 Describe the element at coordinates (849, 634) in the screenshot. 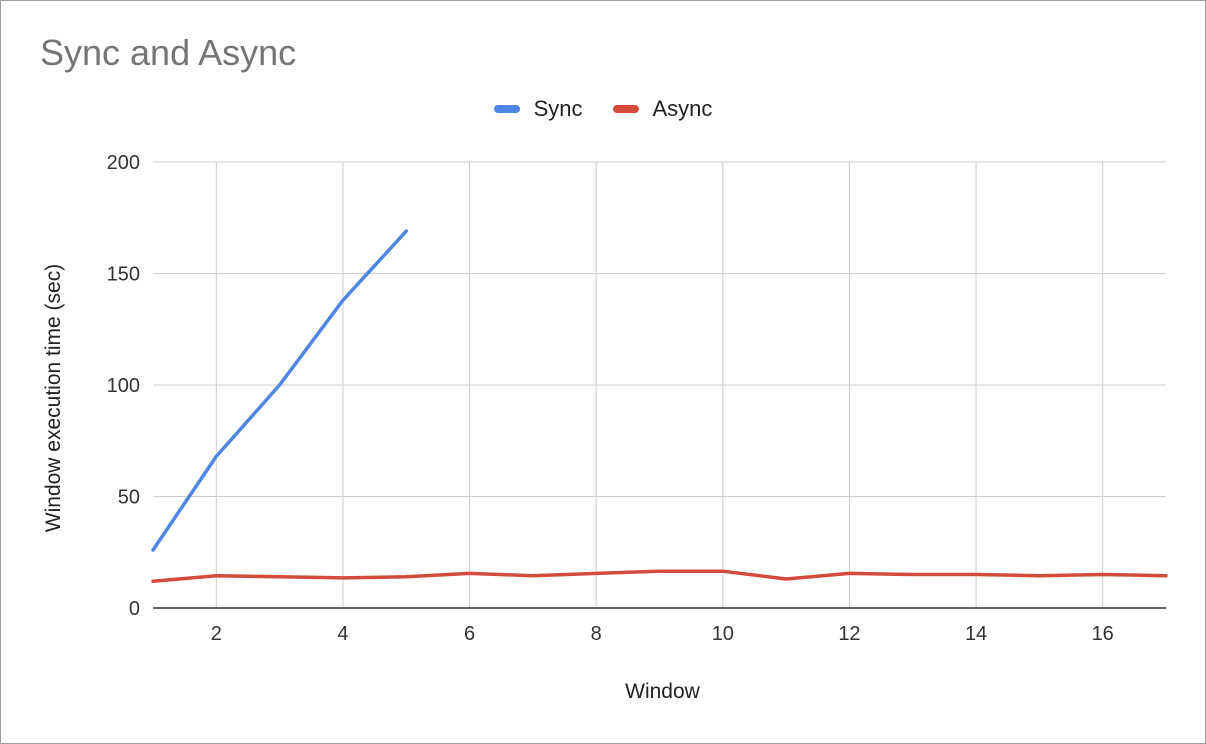

I see `x-tick-label-12: 12` at that location.